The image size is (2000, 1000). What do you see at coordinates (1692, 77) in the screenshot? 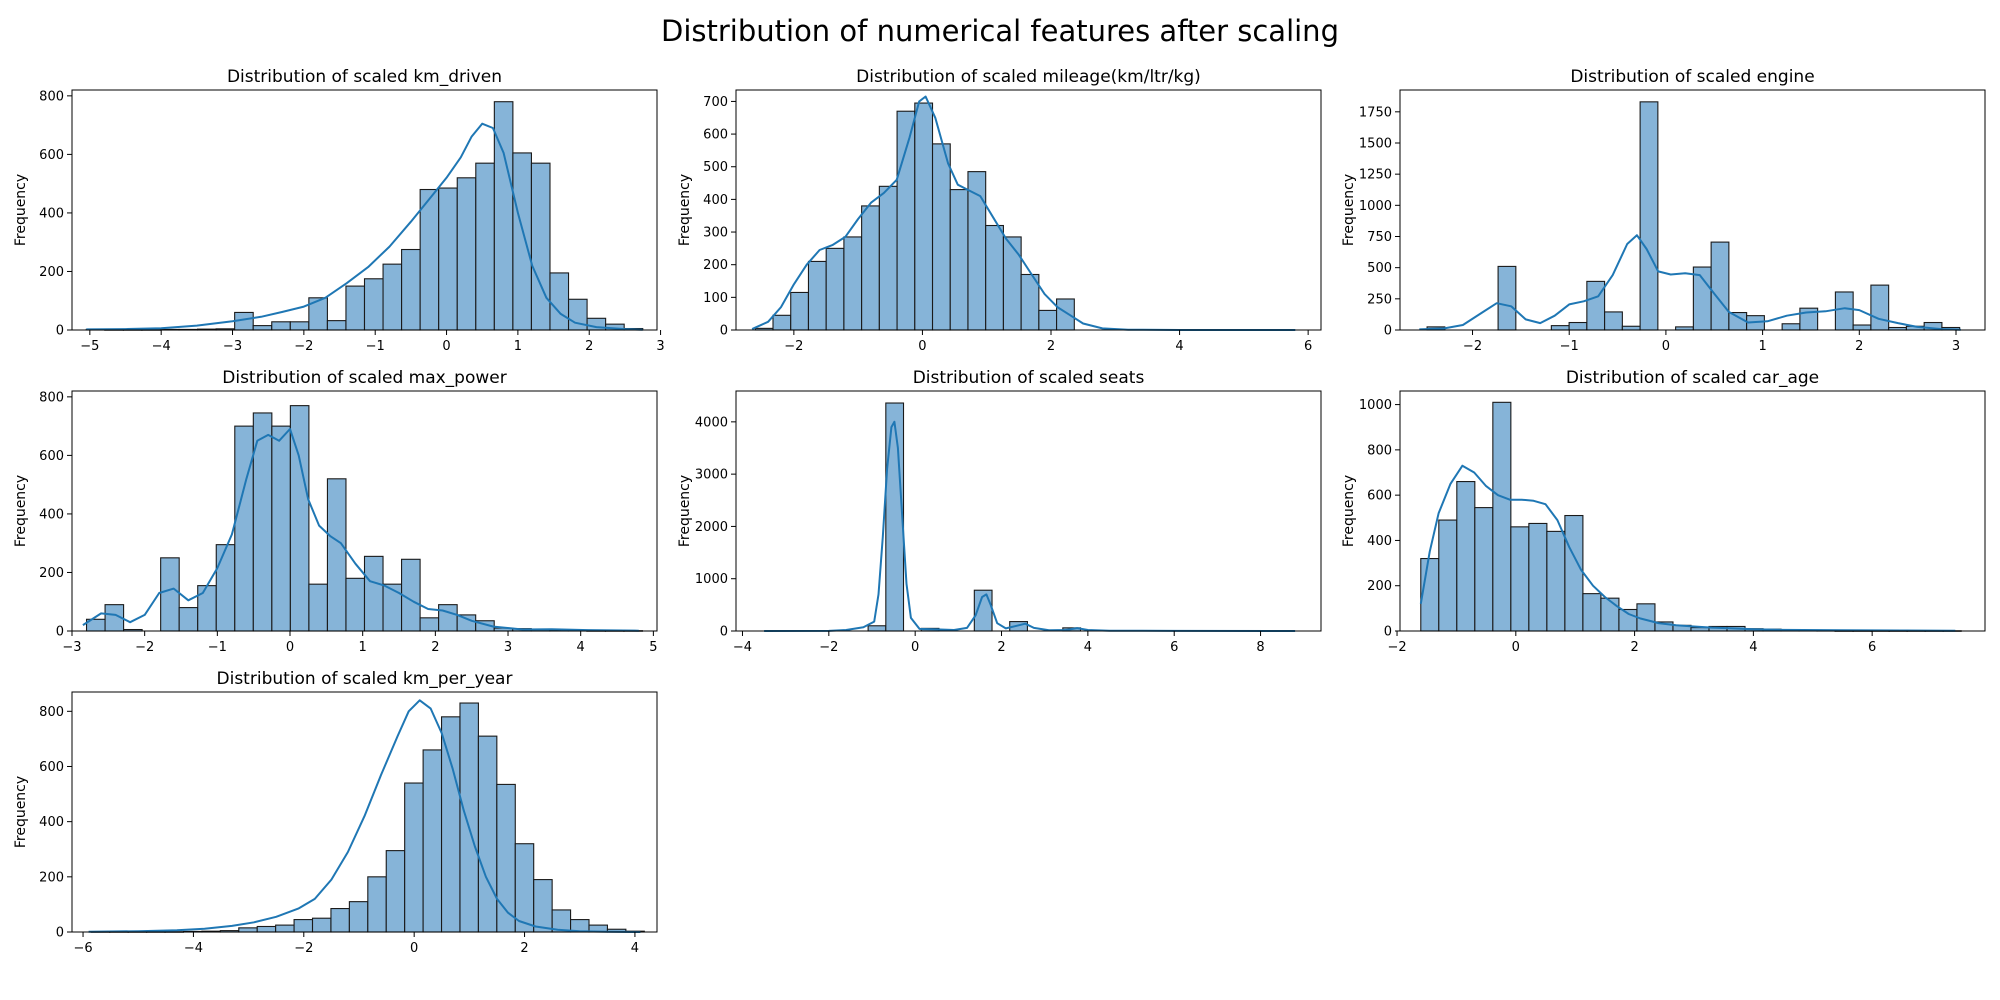
I see `panel-title: Distribution of scaled engine` at bounding box center [1692, 77].